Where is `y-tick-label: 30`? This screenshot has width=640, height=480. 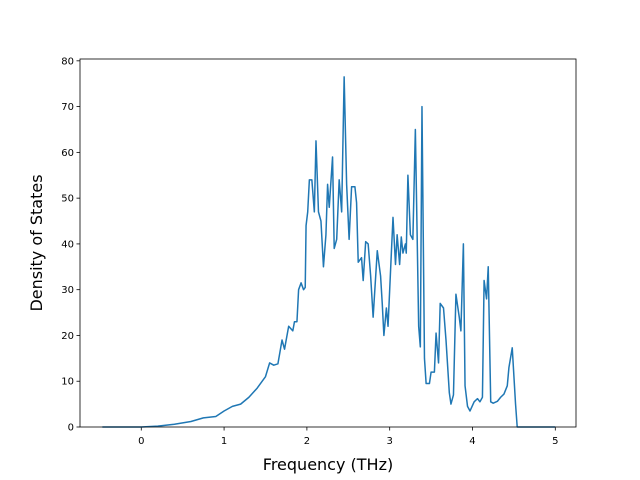 y-tick-label: 30 is located at coordinates (67, 290).